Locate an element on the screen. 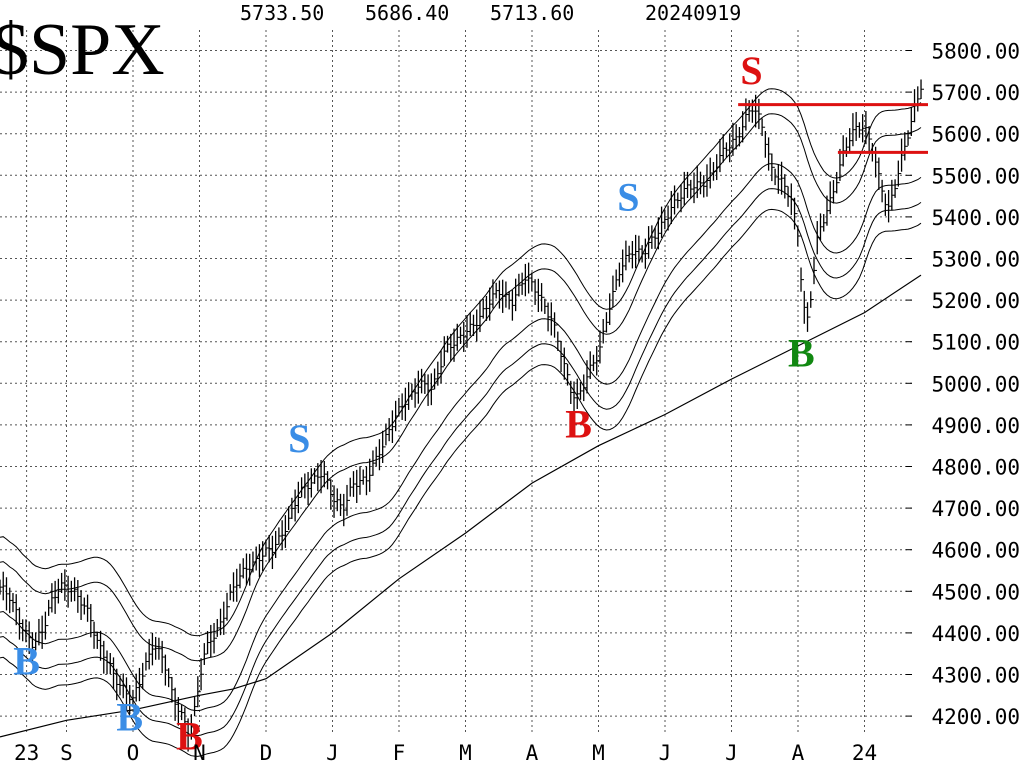 The width and height of the screenshot is (1023, 764). y-tick-label: 5500.00 is located at coordinates (975, 176).